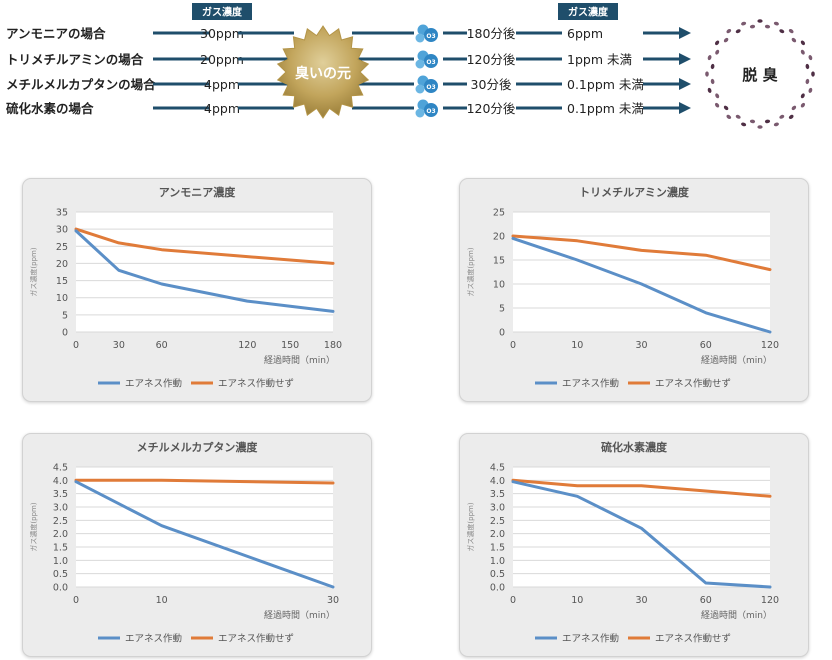 Image resolution: width=832 pixels, height=660 pixels. I want to click on row-2-initial: 4ppm, so click(222, 84).